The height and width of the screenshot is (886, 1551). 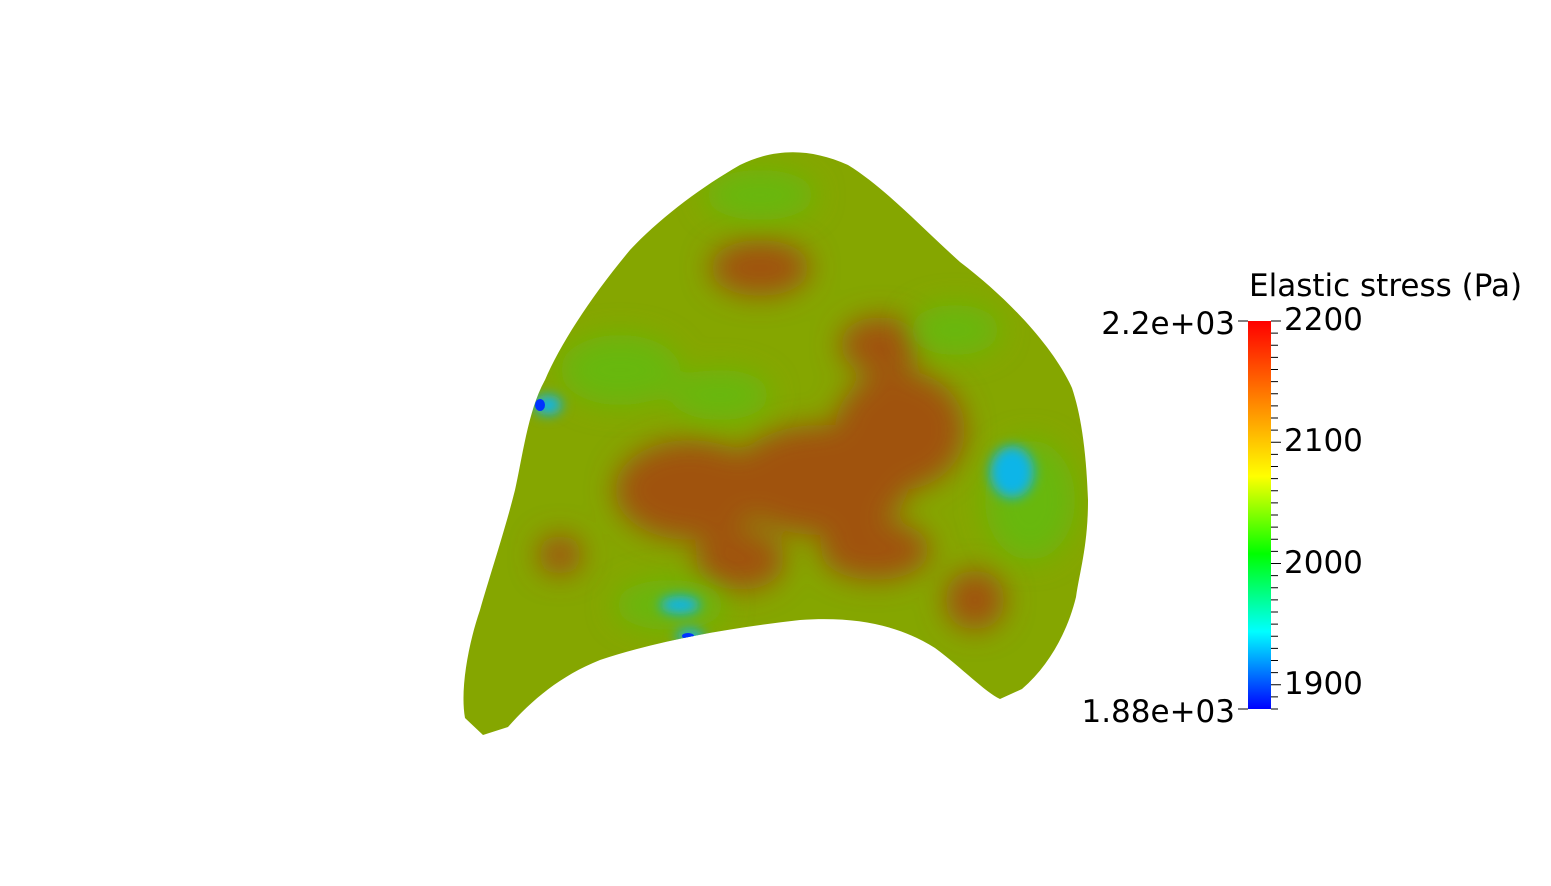 What do you see at coordinates (1323, 562) in the screenshot?
I see `tick-label: 2000` at bounding box center [1323, 562].